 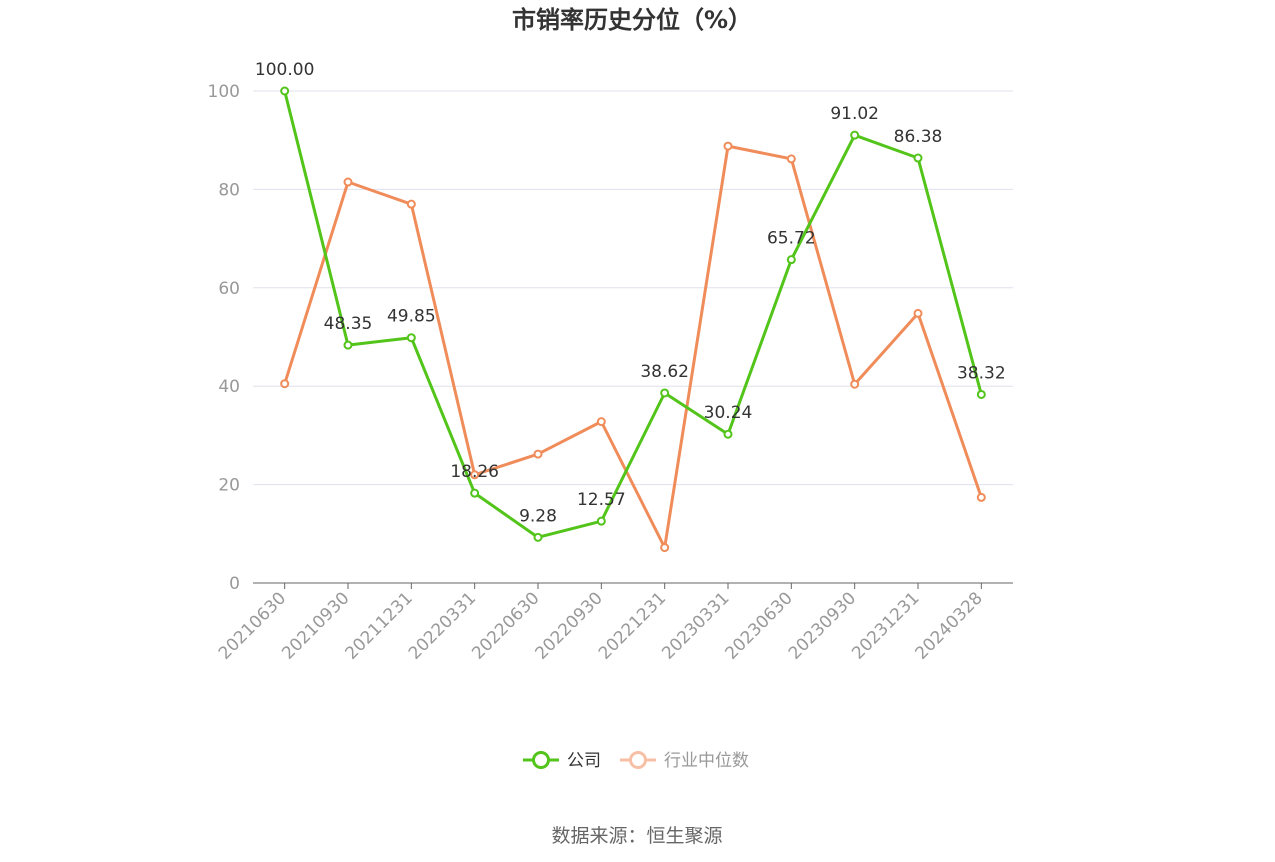 I want to click on y-tick-label: 20, so click(x=229, y=486).